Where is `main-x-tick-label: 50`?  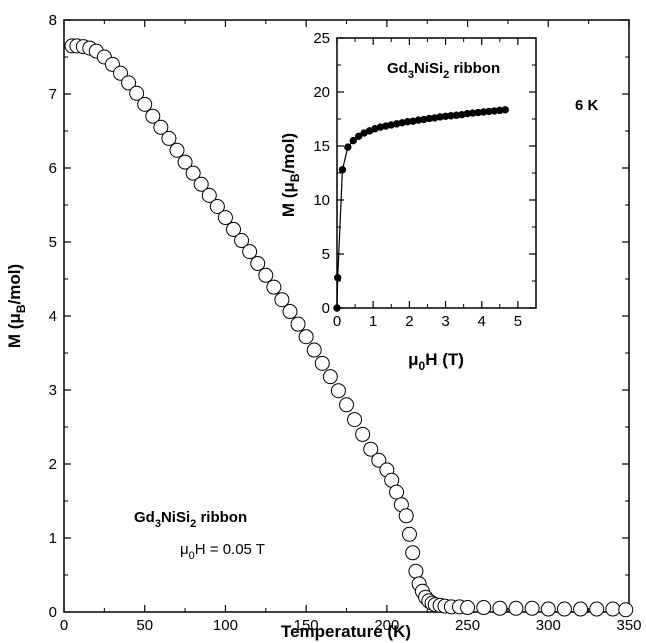
main-x-tick-label: 50 is located at coordinates (144, 625).